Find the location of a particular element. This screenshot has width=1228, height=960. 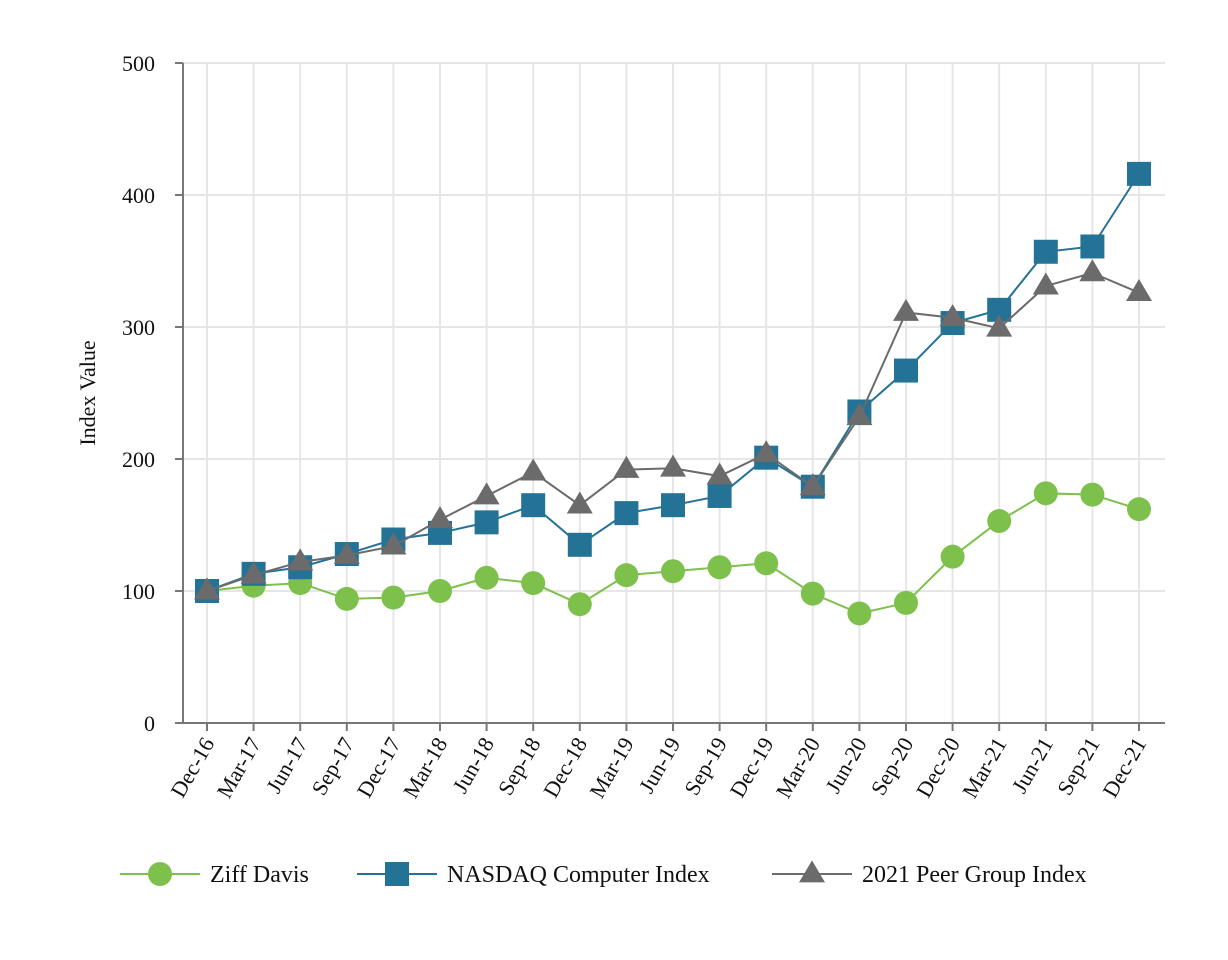

legend-item-2021-peer-group-index: 2021 Peer Group Index is located at coordinates (929, 874).